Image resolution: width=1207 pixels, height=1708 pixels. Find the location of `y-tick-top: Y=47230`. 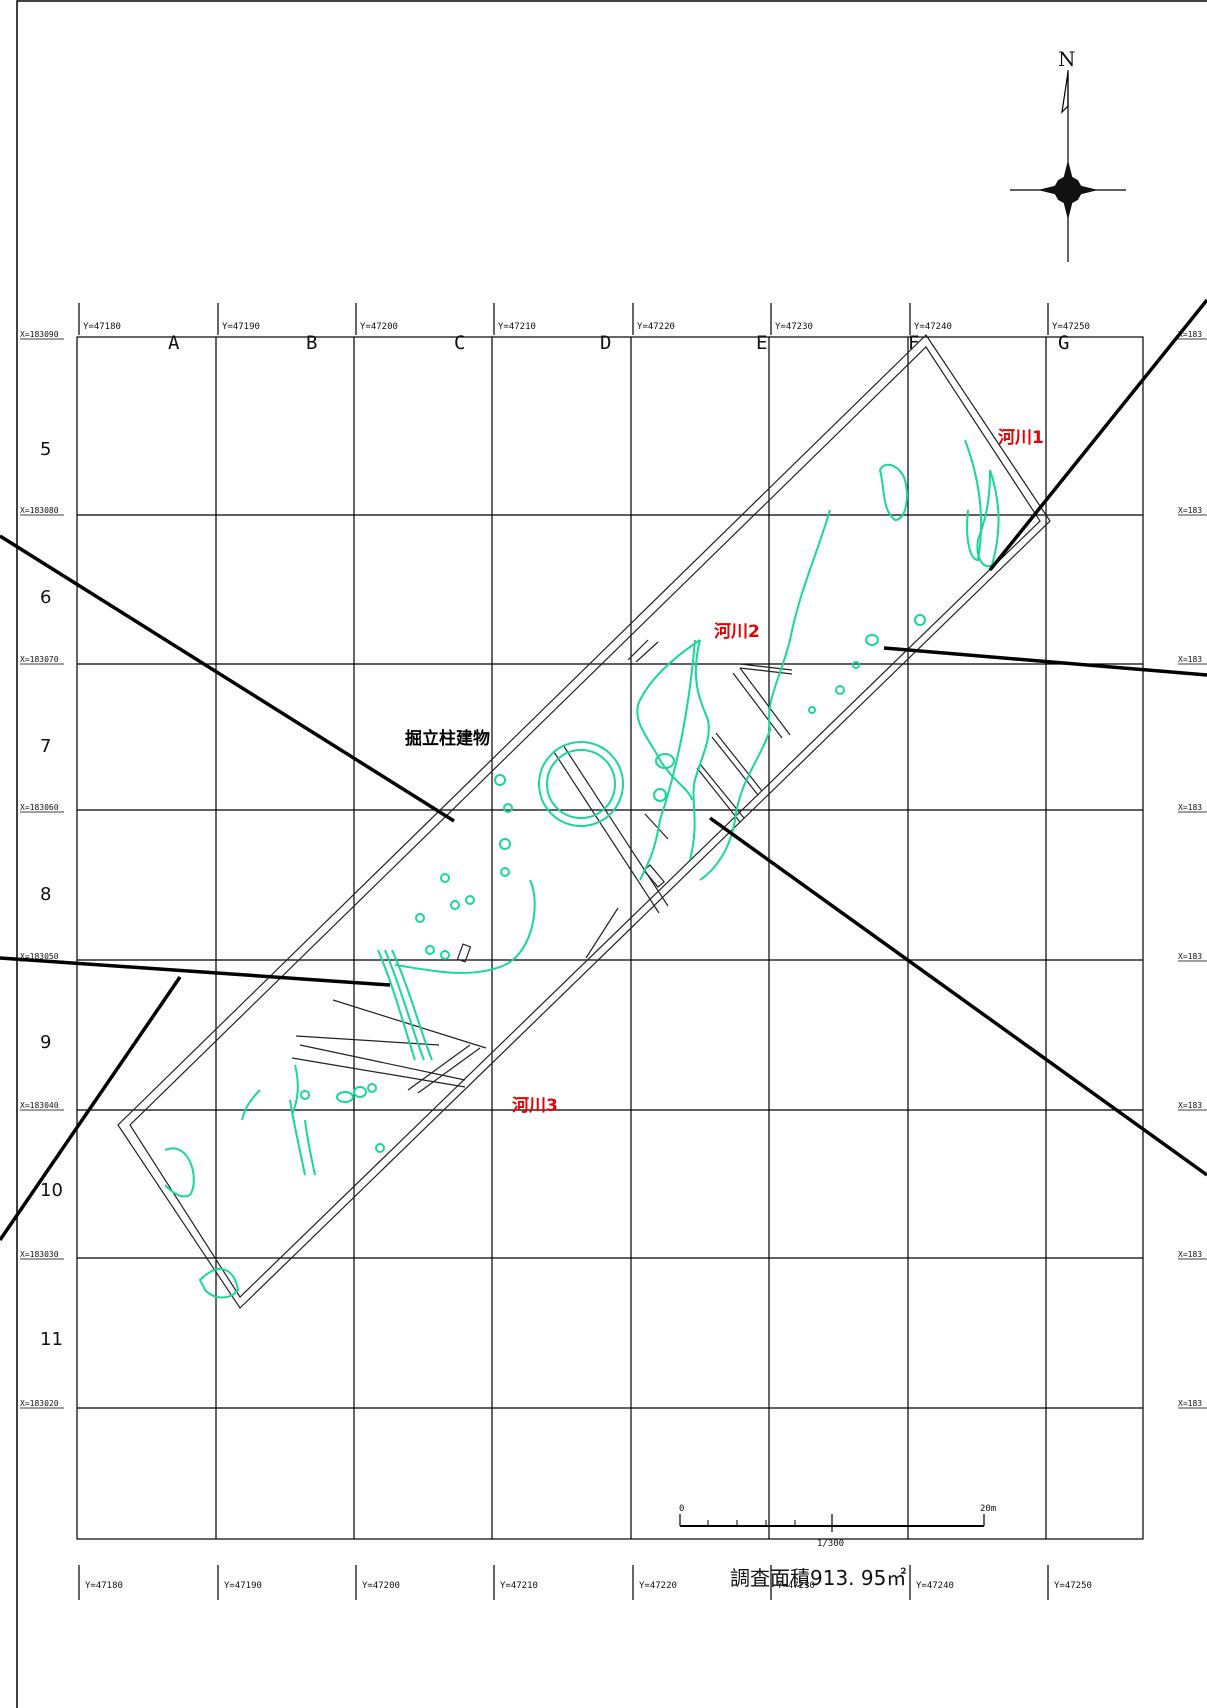

y-tick-top: Y=47230 is located at coordinates (794, 327).